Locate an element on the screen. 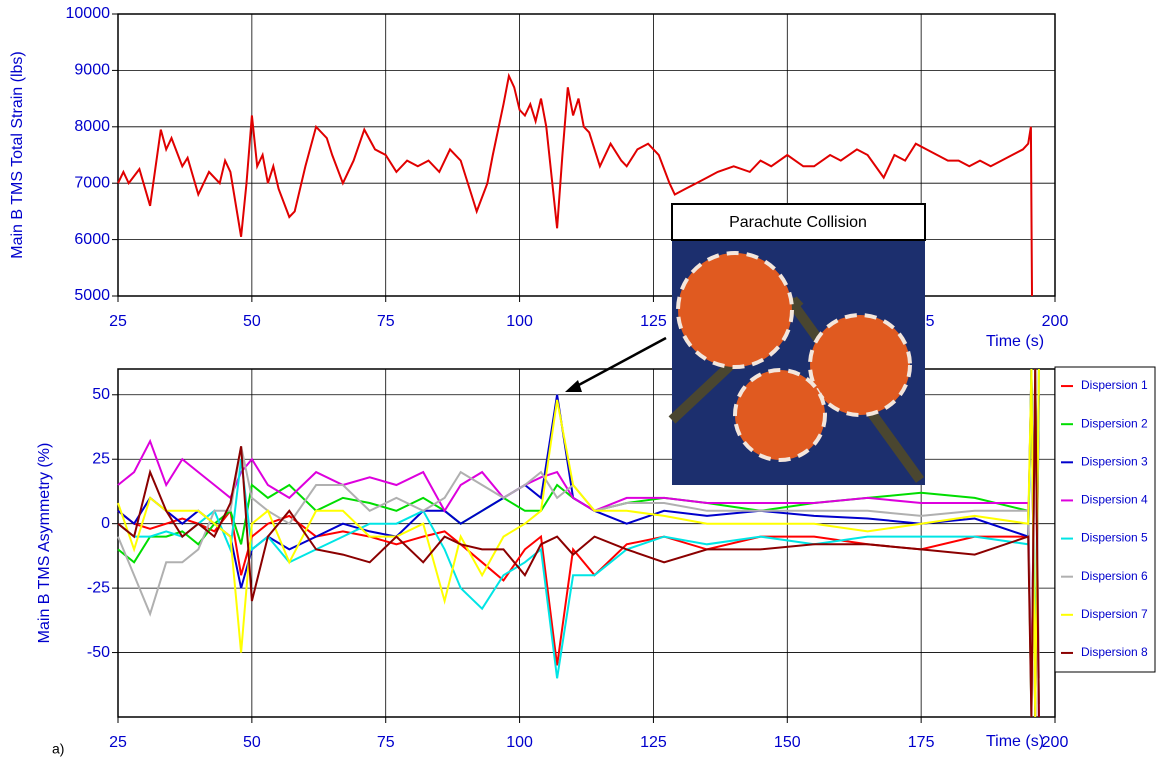  y-tick-label: -25 is located at coordinates (98, 587).